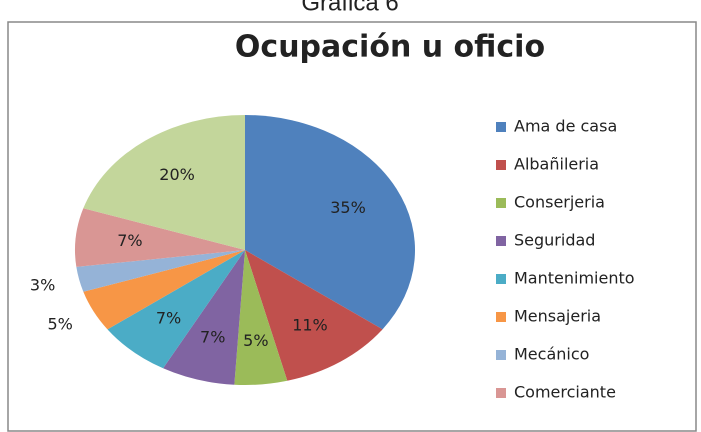 Image resolution: width=701 pixels, height=432 pixels. I want to click on legend-label: Conserjeria, so click(559, 202).